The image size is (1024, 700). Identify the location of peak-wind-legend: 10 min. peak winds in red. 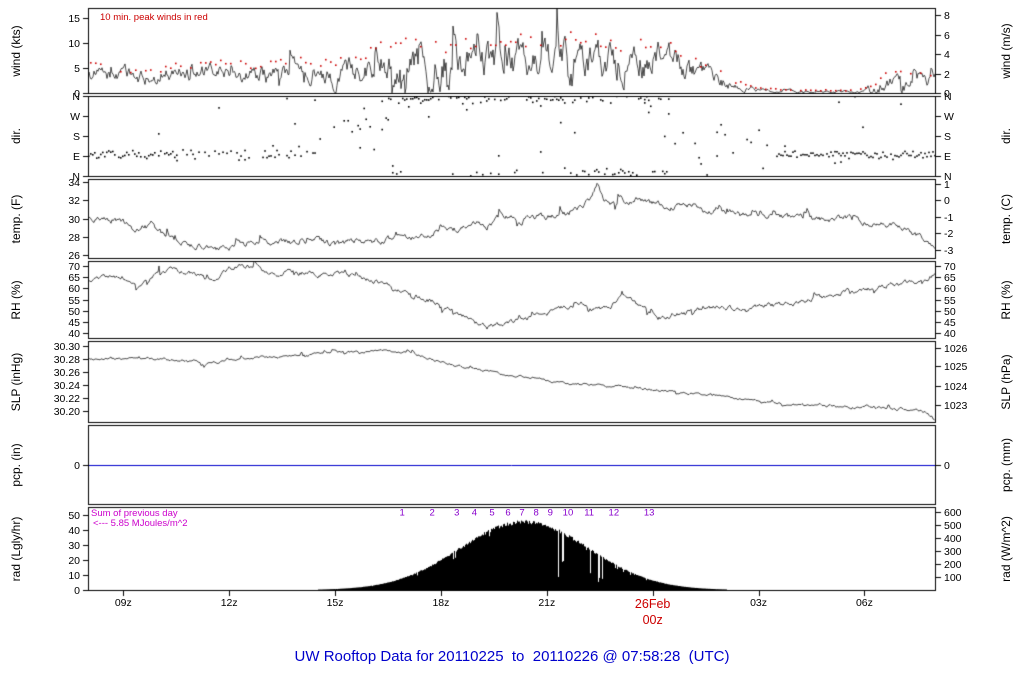
(154, 17).